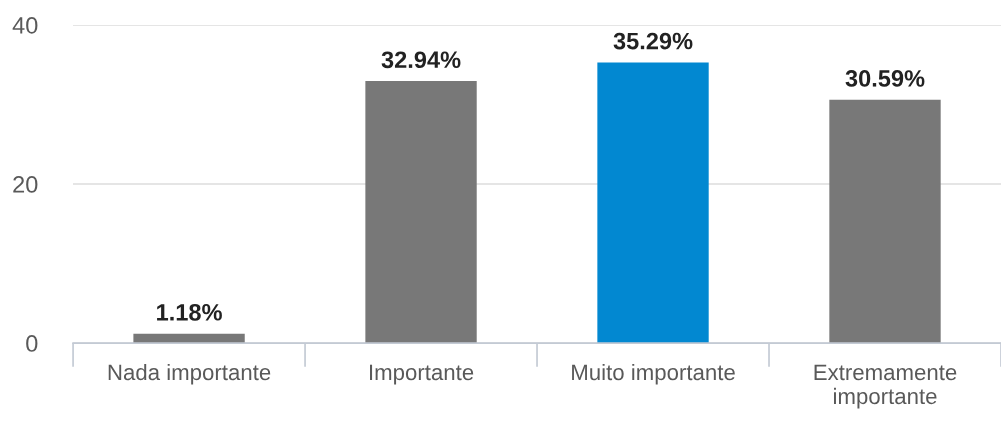  I want to click on y-tick-label: 0, so click(32, 343).